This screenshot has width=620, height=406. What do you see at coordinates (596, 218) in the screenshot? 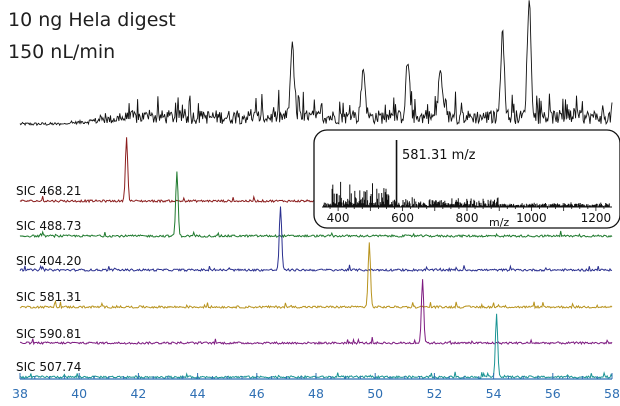
I see `inset-tick-label: 1200` at bounding box center [596, 218].